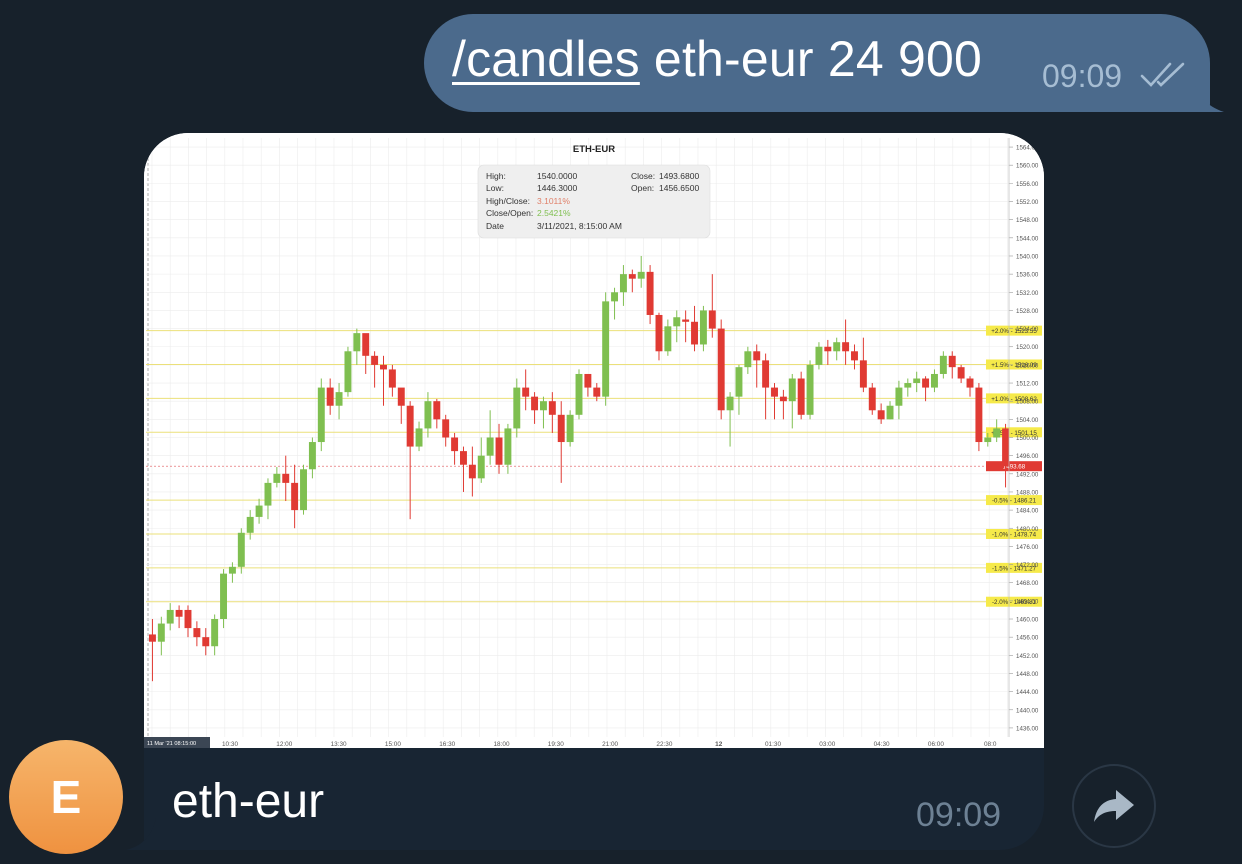 This screenshot has width=1242, height=864. Describe the element at coordinates (1027, 220) in the screenshot. I see `y-tick-label: 1548.00` at that location.